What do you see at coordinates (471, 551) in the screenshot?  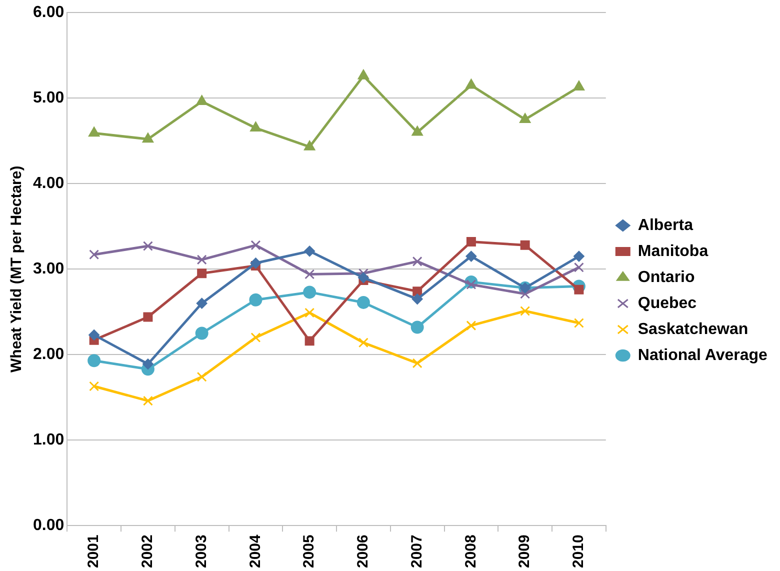 I see `x-tick-label: 2008` at bounding box center [471, 551].